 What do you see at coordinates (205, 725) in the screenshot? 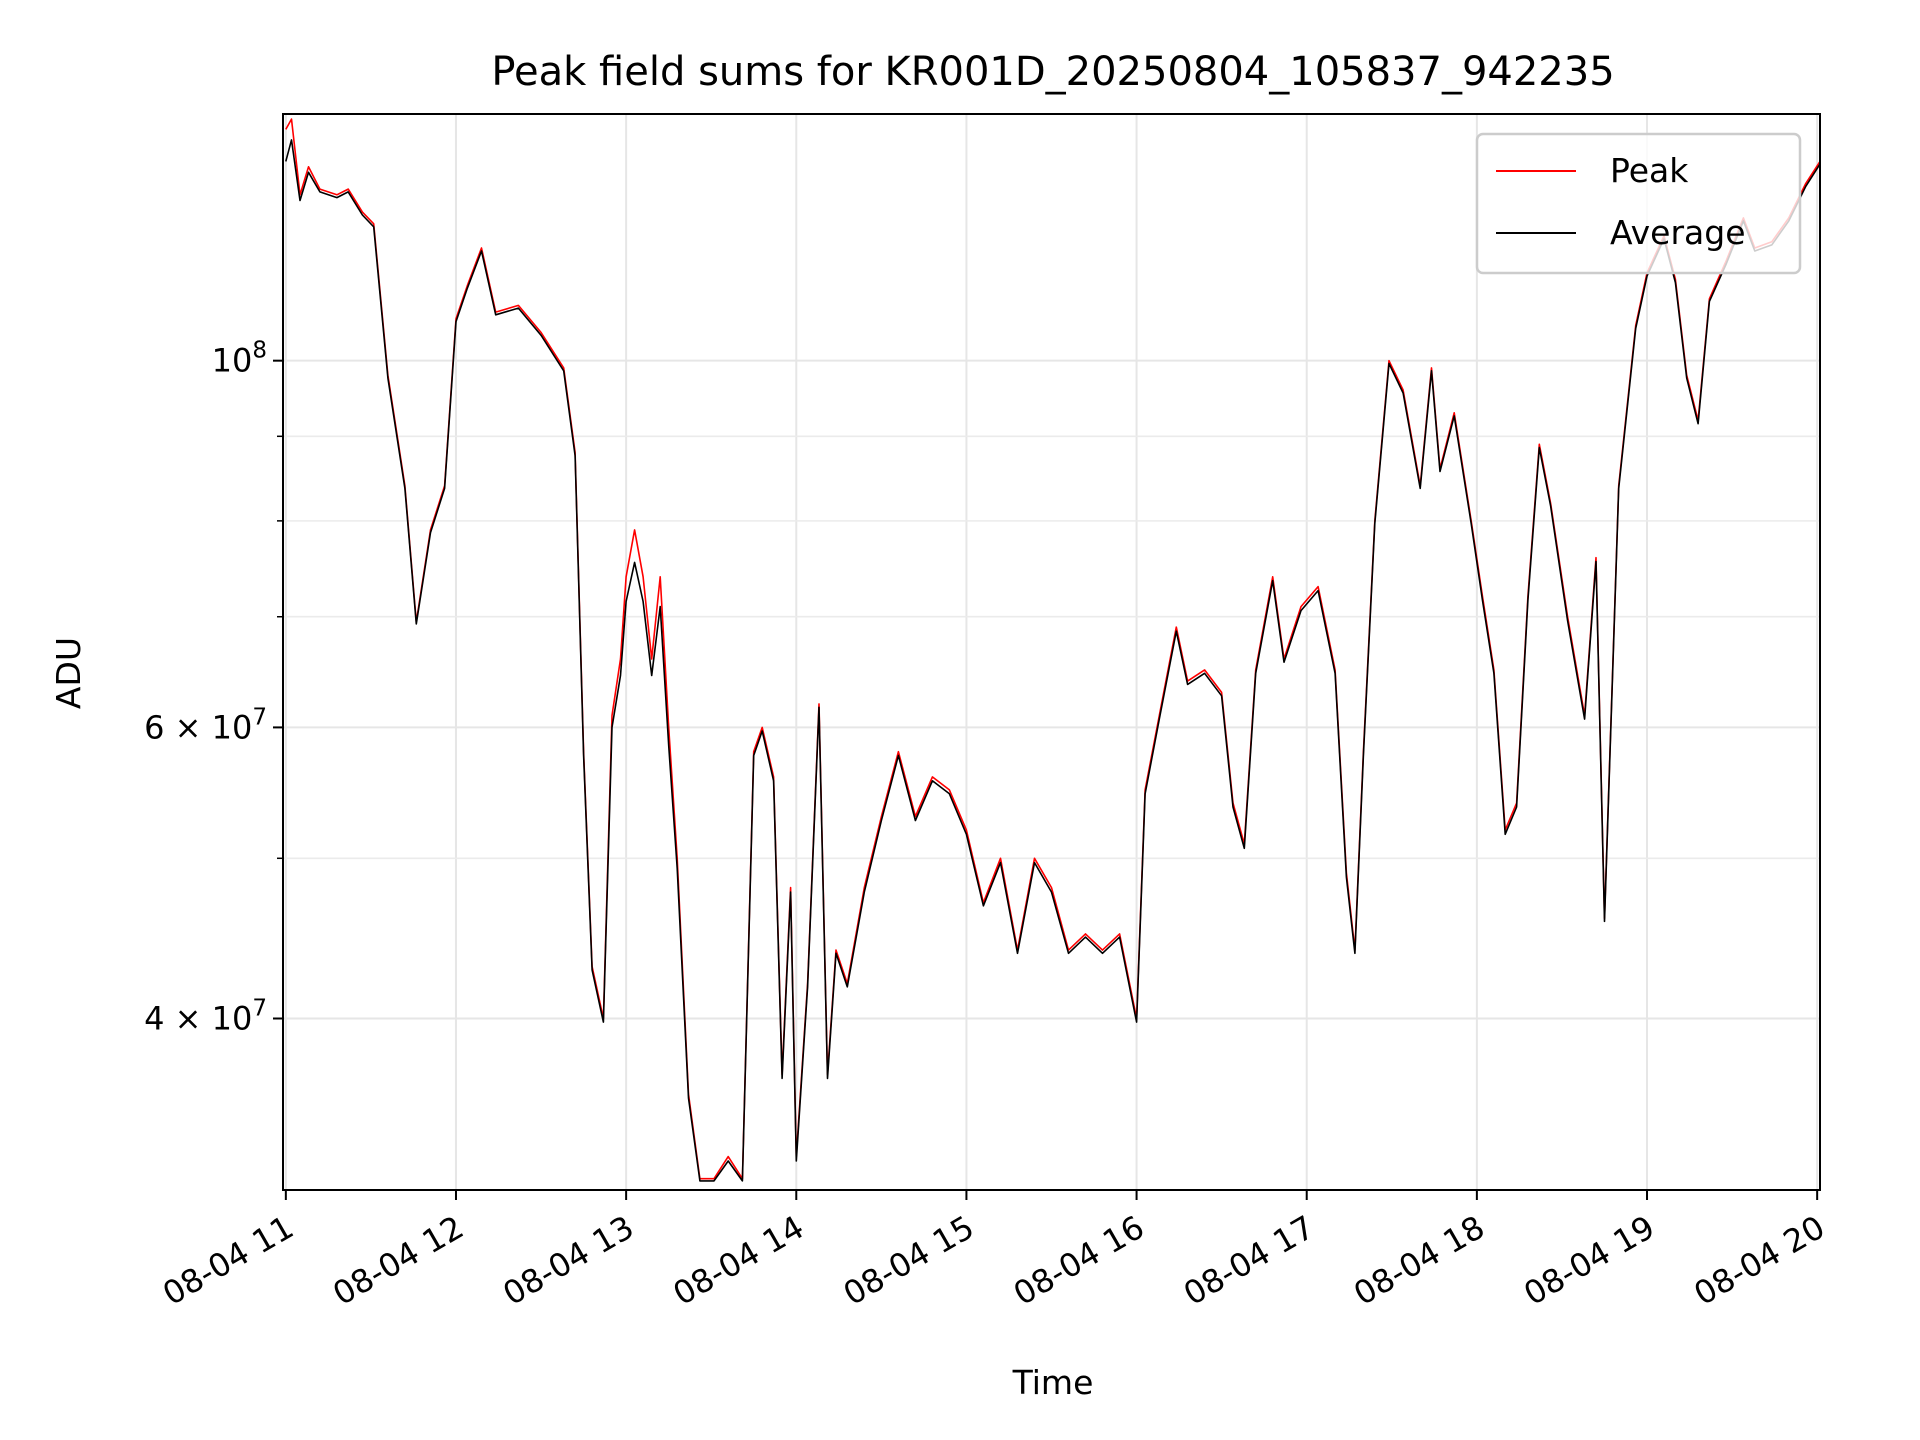
I see `y-tick-label: 6 × 107` at bounding box center [205, 725].